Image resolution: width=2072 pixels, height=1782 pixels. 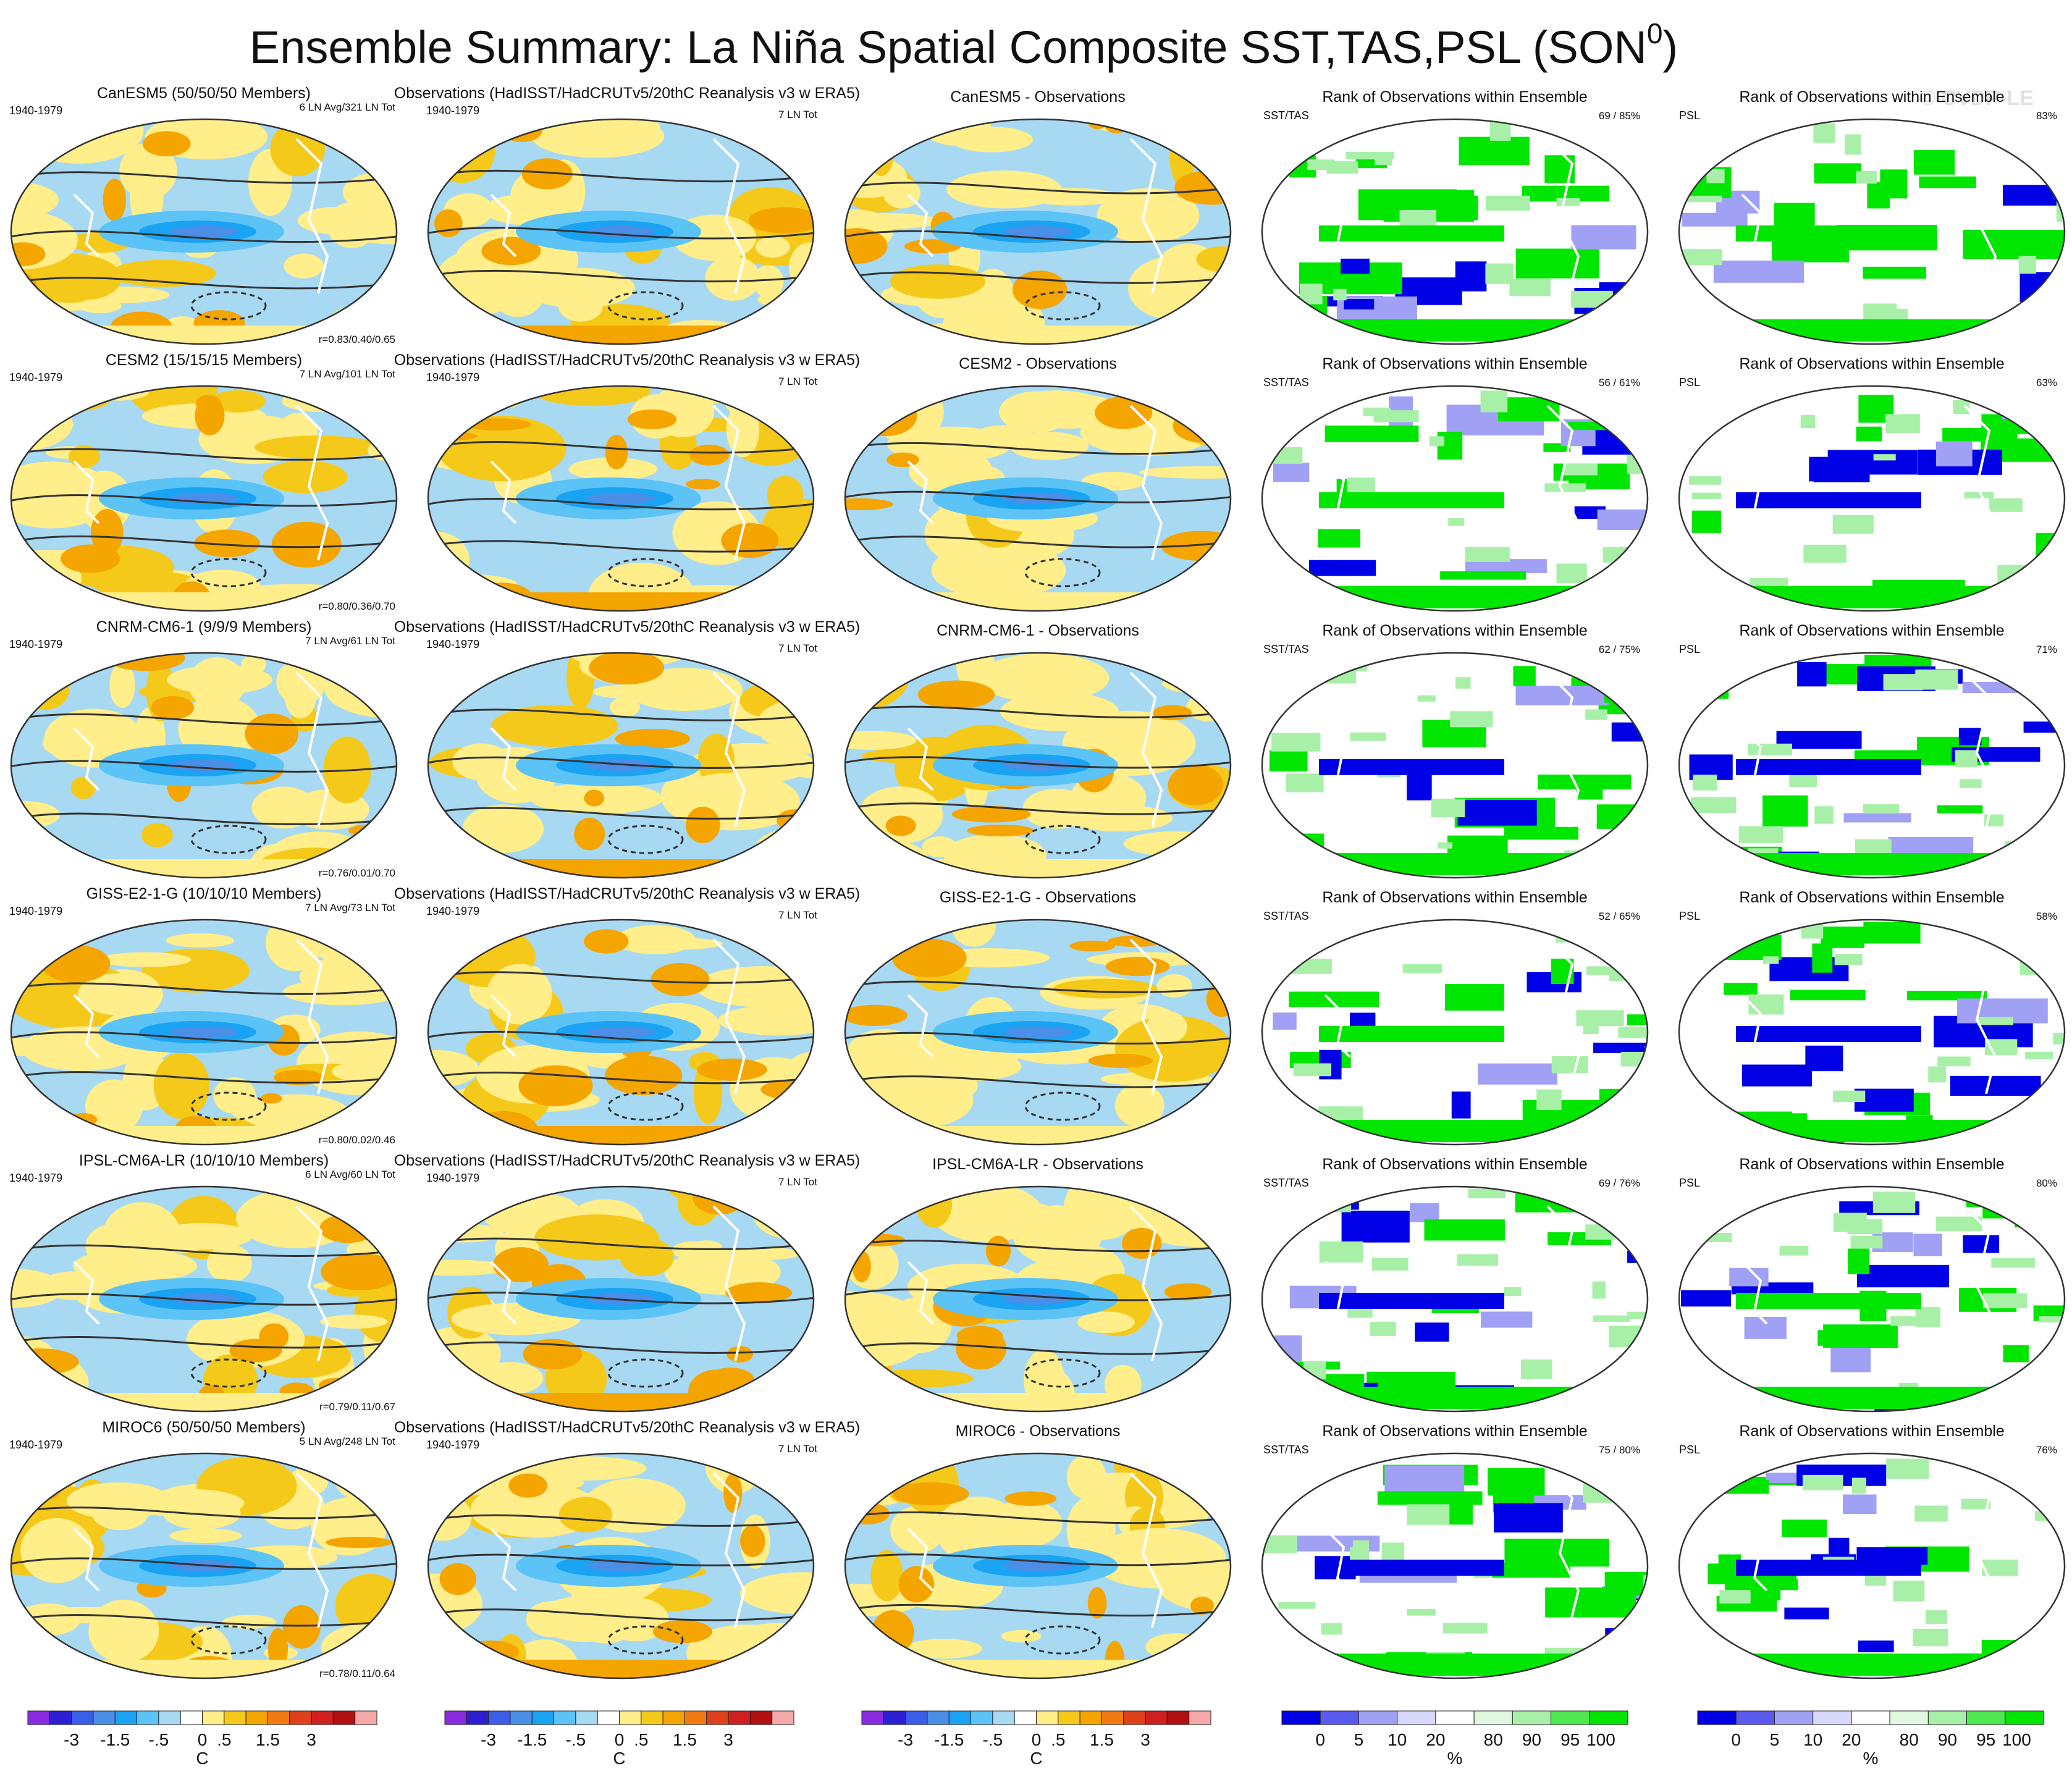 I want to click on diff-title: MIROC6 - Observations, so click(x=1038, y=1431).